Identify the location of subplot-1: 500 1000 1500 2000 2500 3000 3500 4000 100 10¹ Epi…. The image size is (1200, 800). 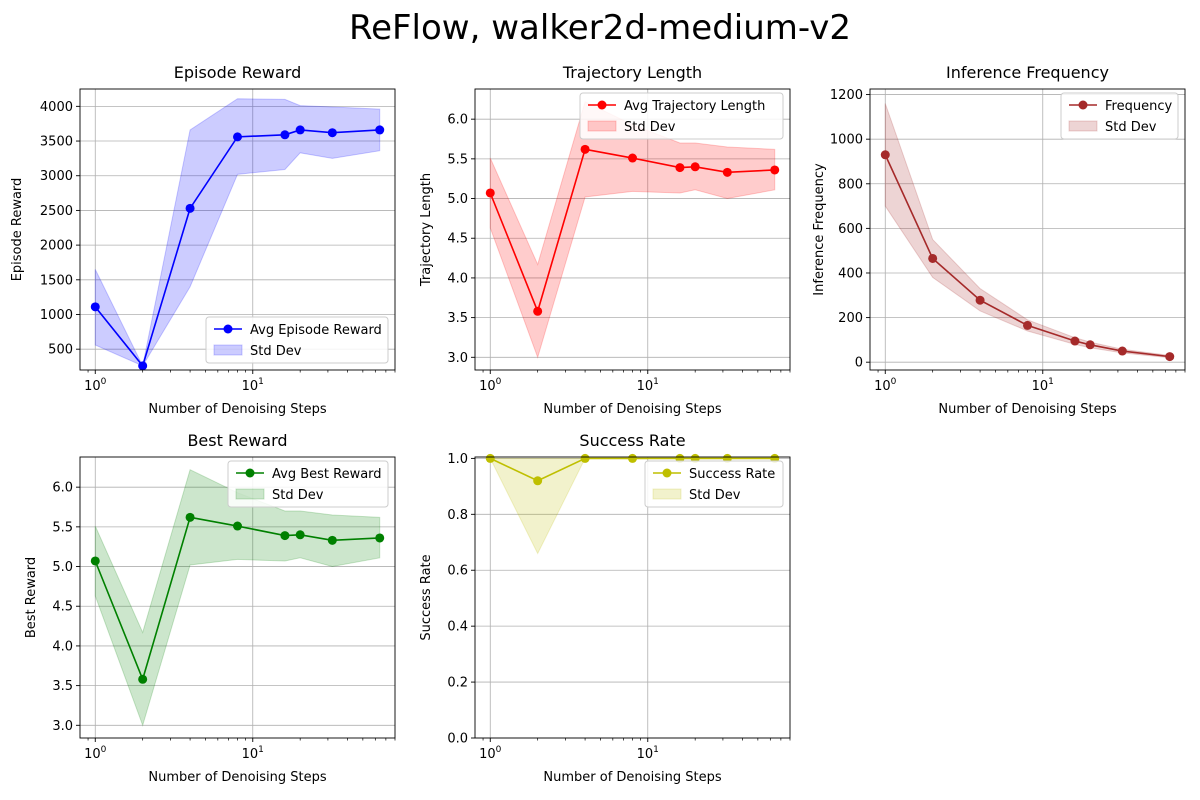
(203, 240).